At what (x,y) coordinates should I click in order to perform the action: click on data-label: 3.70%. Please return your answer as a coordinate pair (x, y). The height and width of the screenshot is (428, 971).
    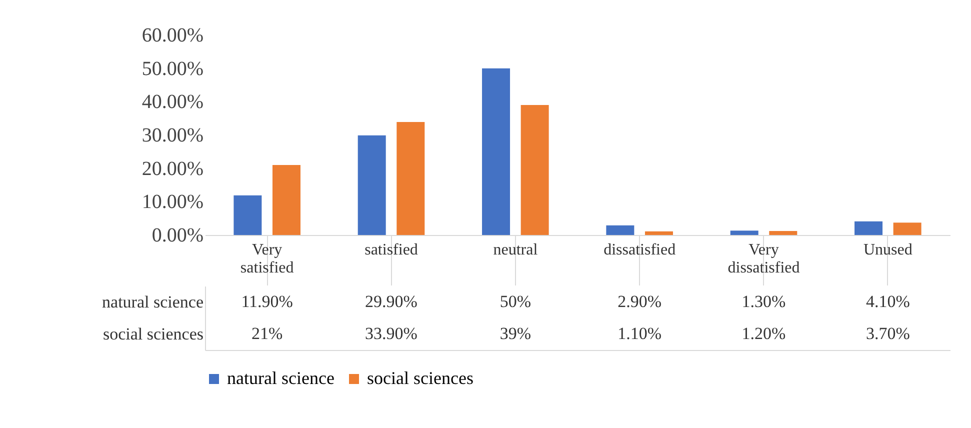
    Looking at the image, I should click on (888, 333).